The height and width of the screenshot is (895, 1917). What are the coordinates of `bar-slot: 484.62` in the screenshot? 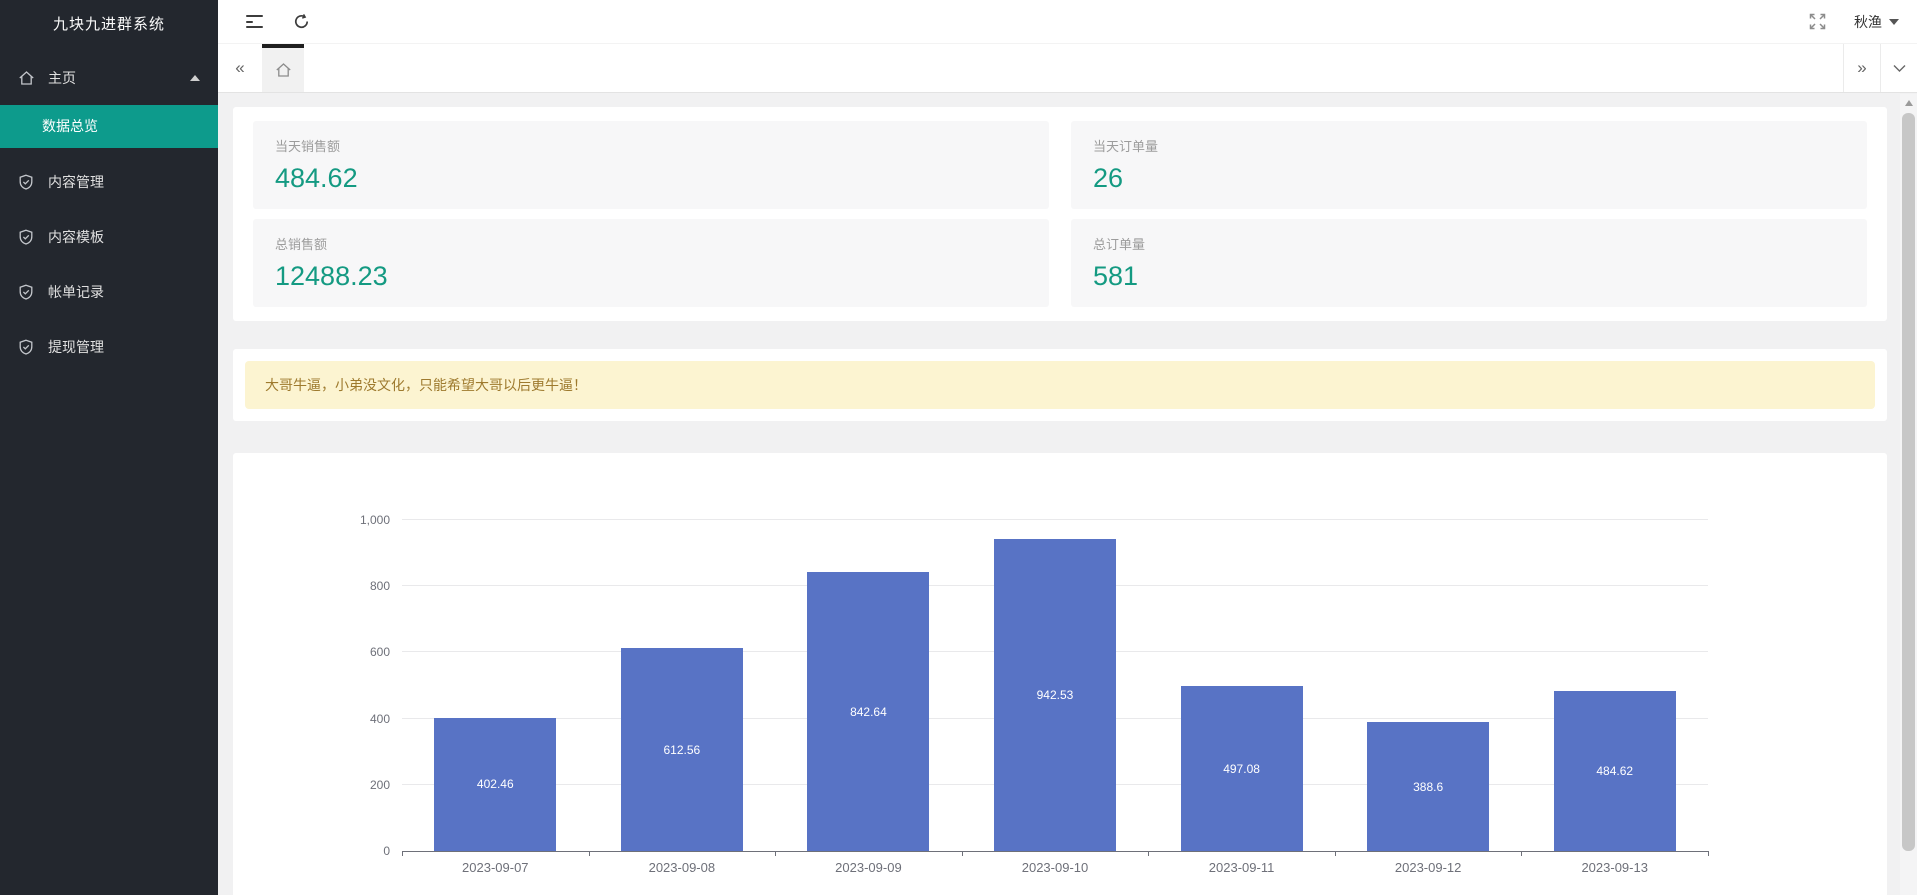 It's located at (1614, 686).